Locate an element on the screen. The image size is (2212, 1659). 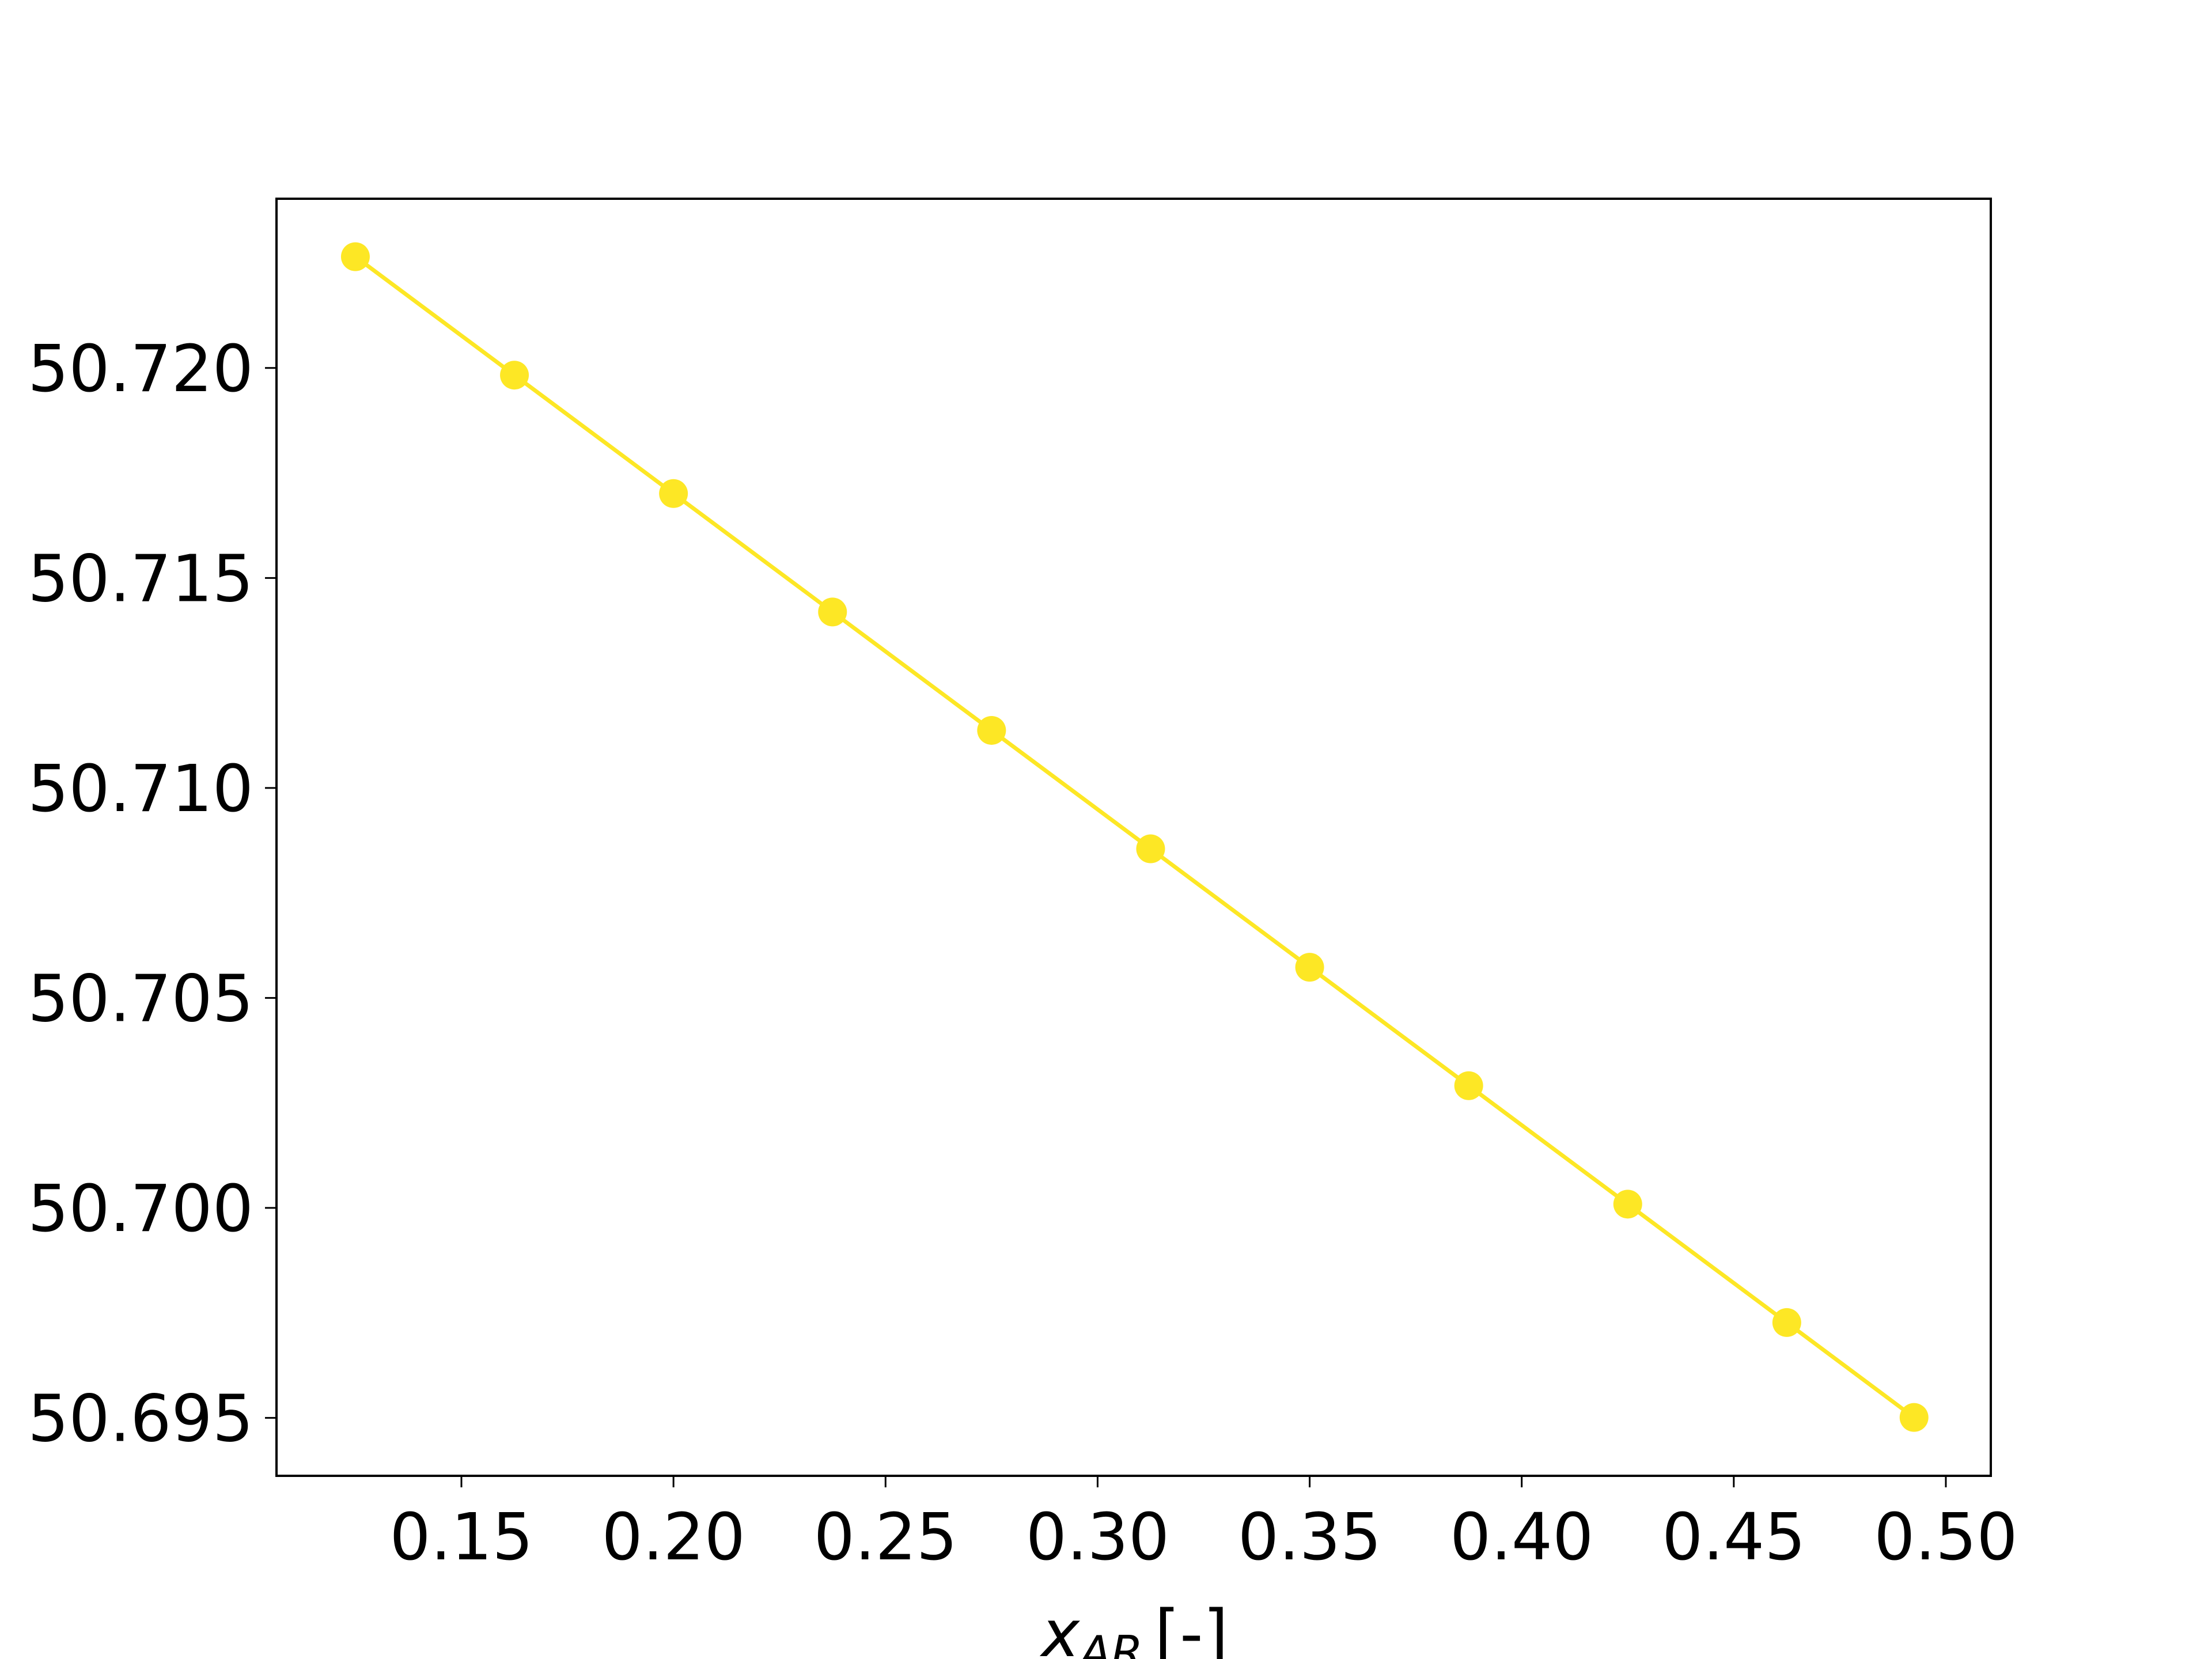
y-tick-label: 50.695 is located at coordinates (140, 1418).